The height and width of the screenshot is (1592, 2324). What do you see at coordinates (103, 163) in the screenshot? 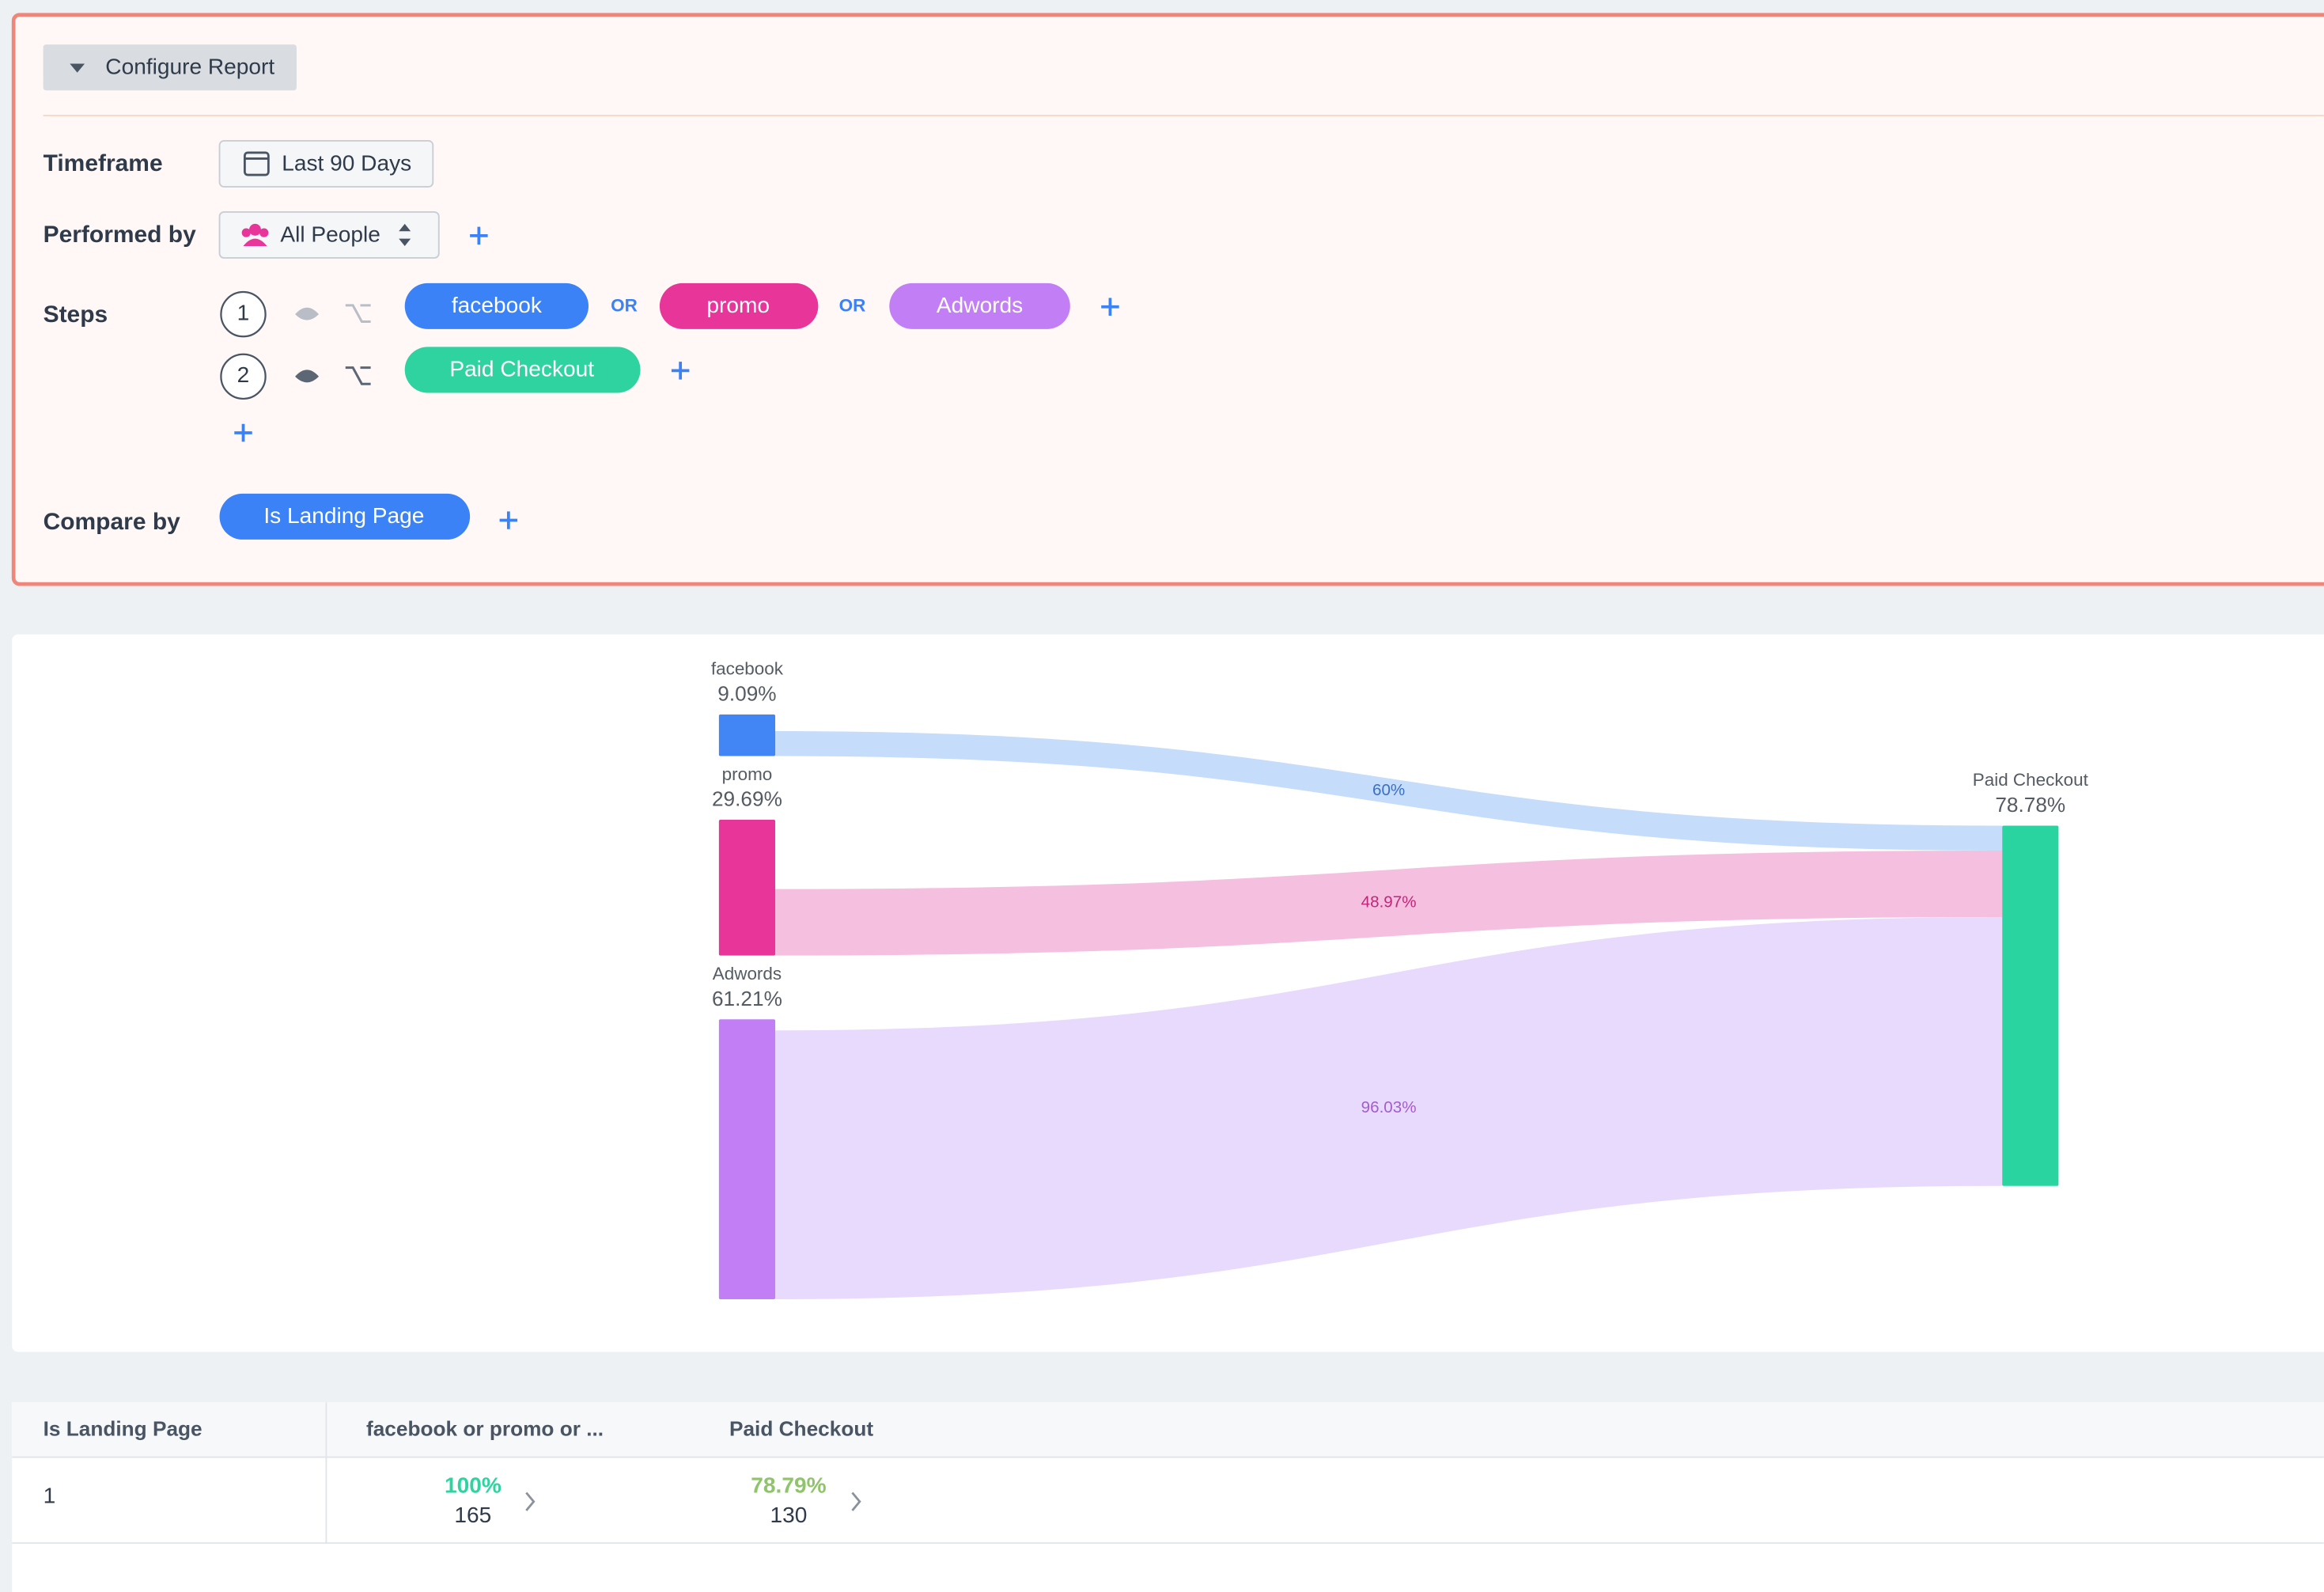
I see `field-label: Timeframe` at bounding box center [103, 163].